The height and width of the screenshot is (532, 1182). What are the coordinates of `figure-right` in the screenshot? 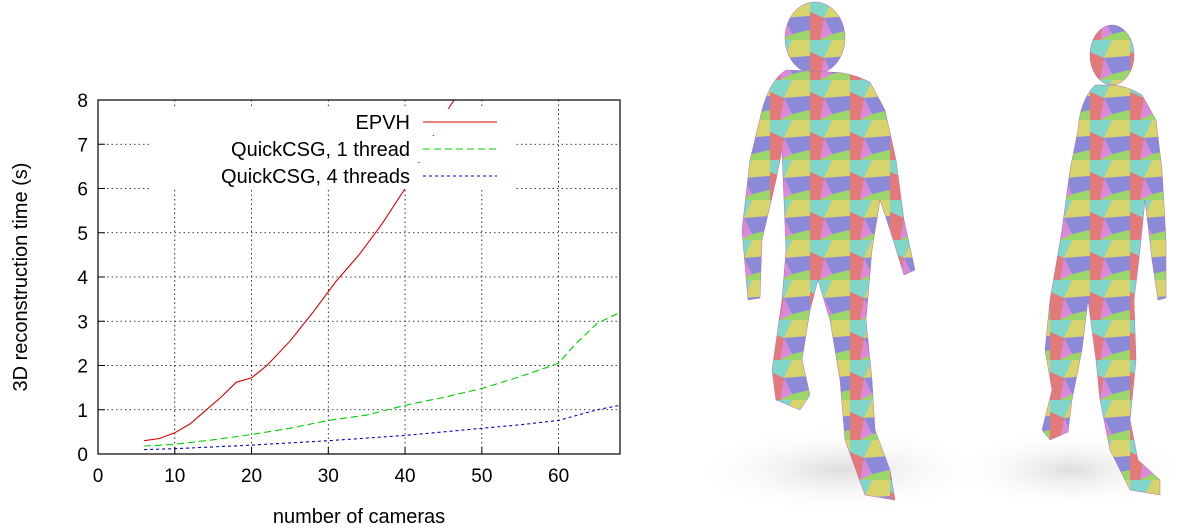 It's located at (1104, 260).